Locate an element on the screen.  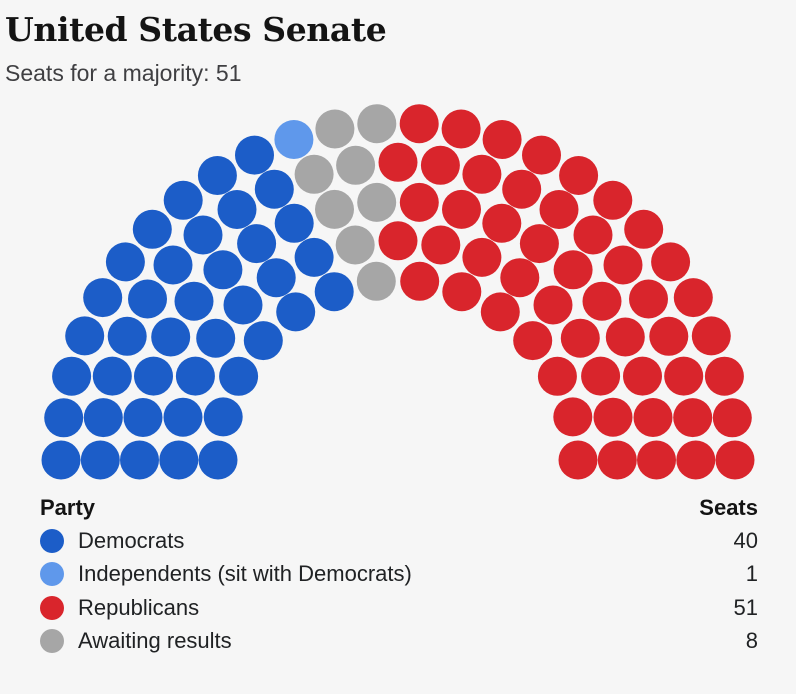
legend-value: 51 is located at coordinates (745, 607).